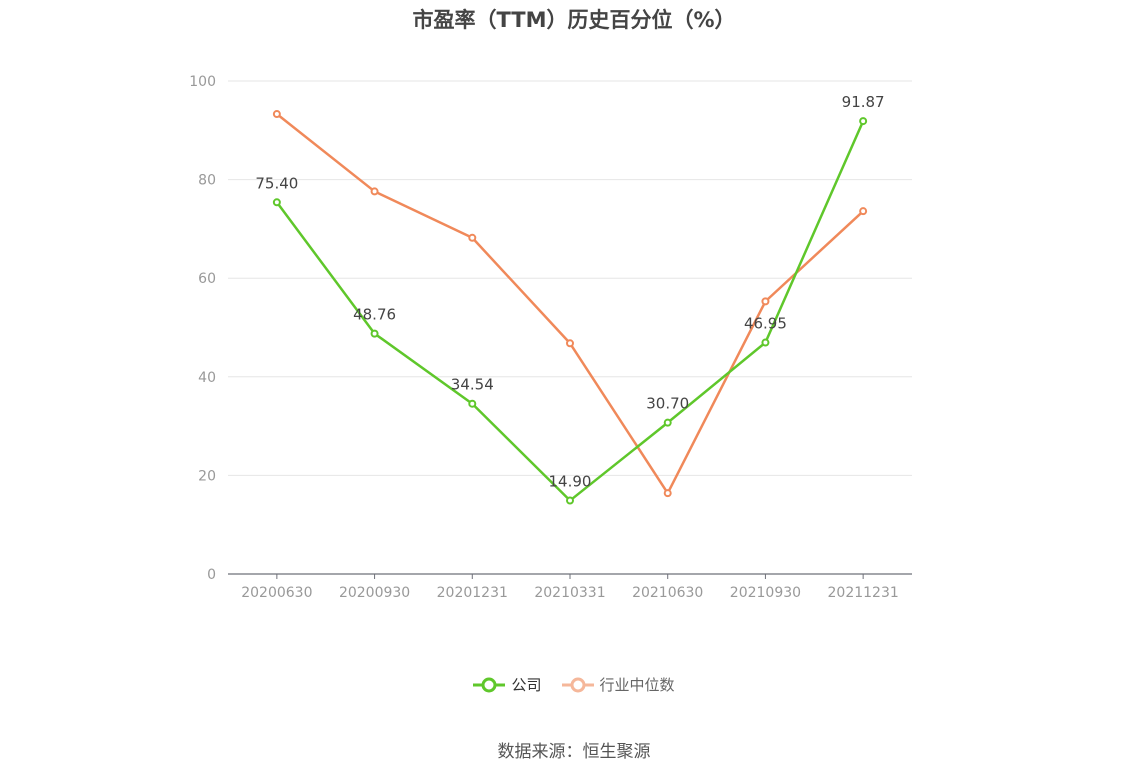 The width and height of the screenshot is (1148, 776). What do you see at coordinates (526, 685) in the screenshot?
I see `legend-company-label: 公司` at bounding box center [526, 685].